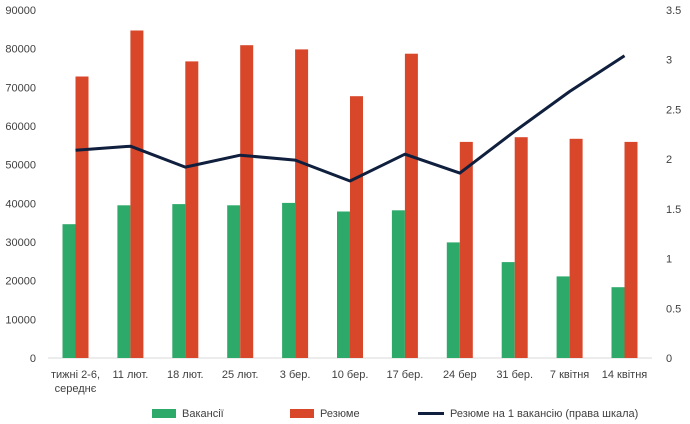  Describe the element at coordinates (20, 11) in the screenshot. I see `left-tick-label: 90000` at that location.